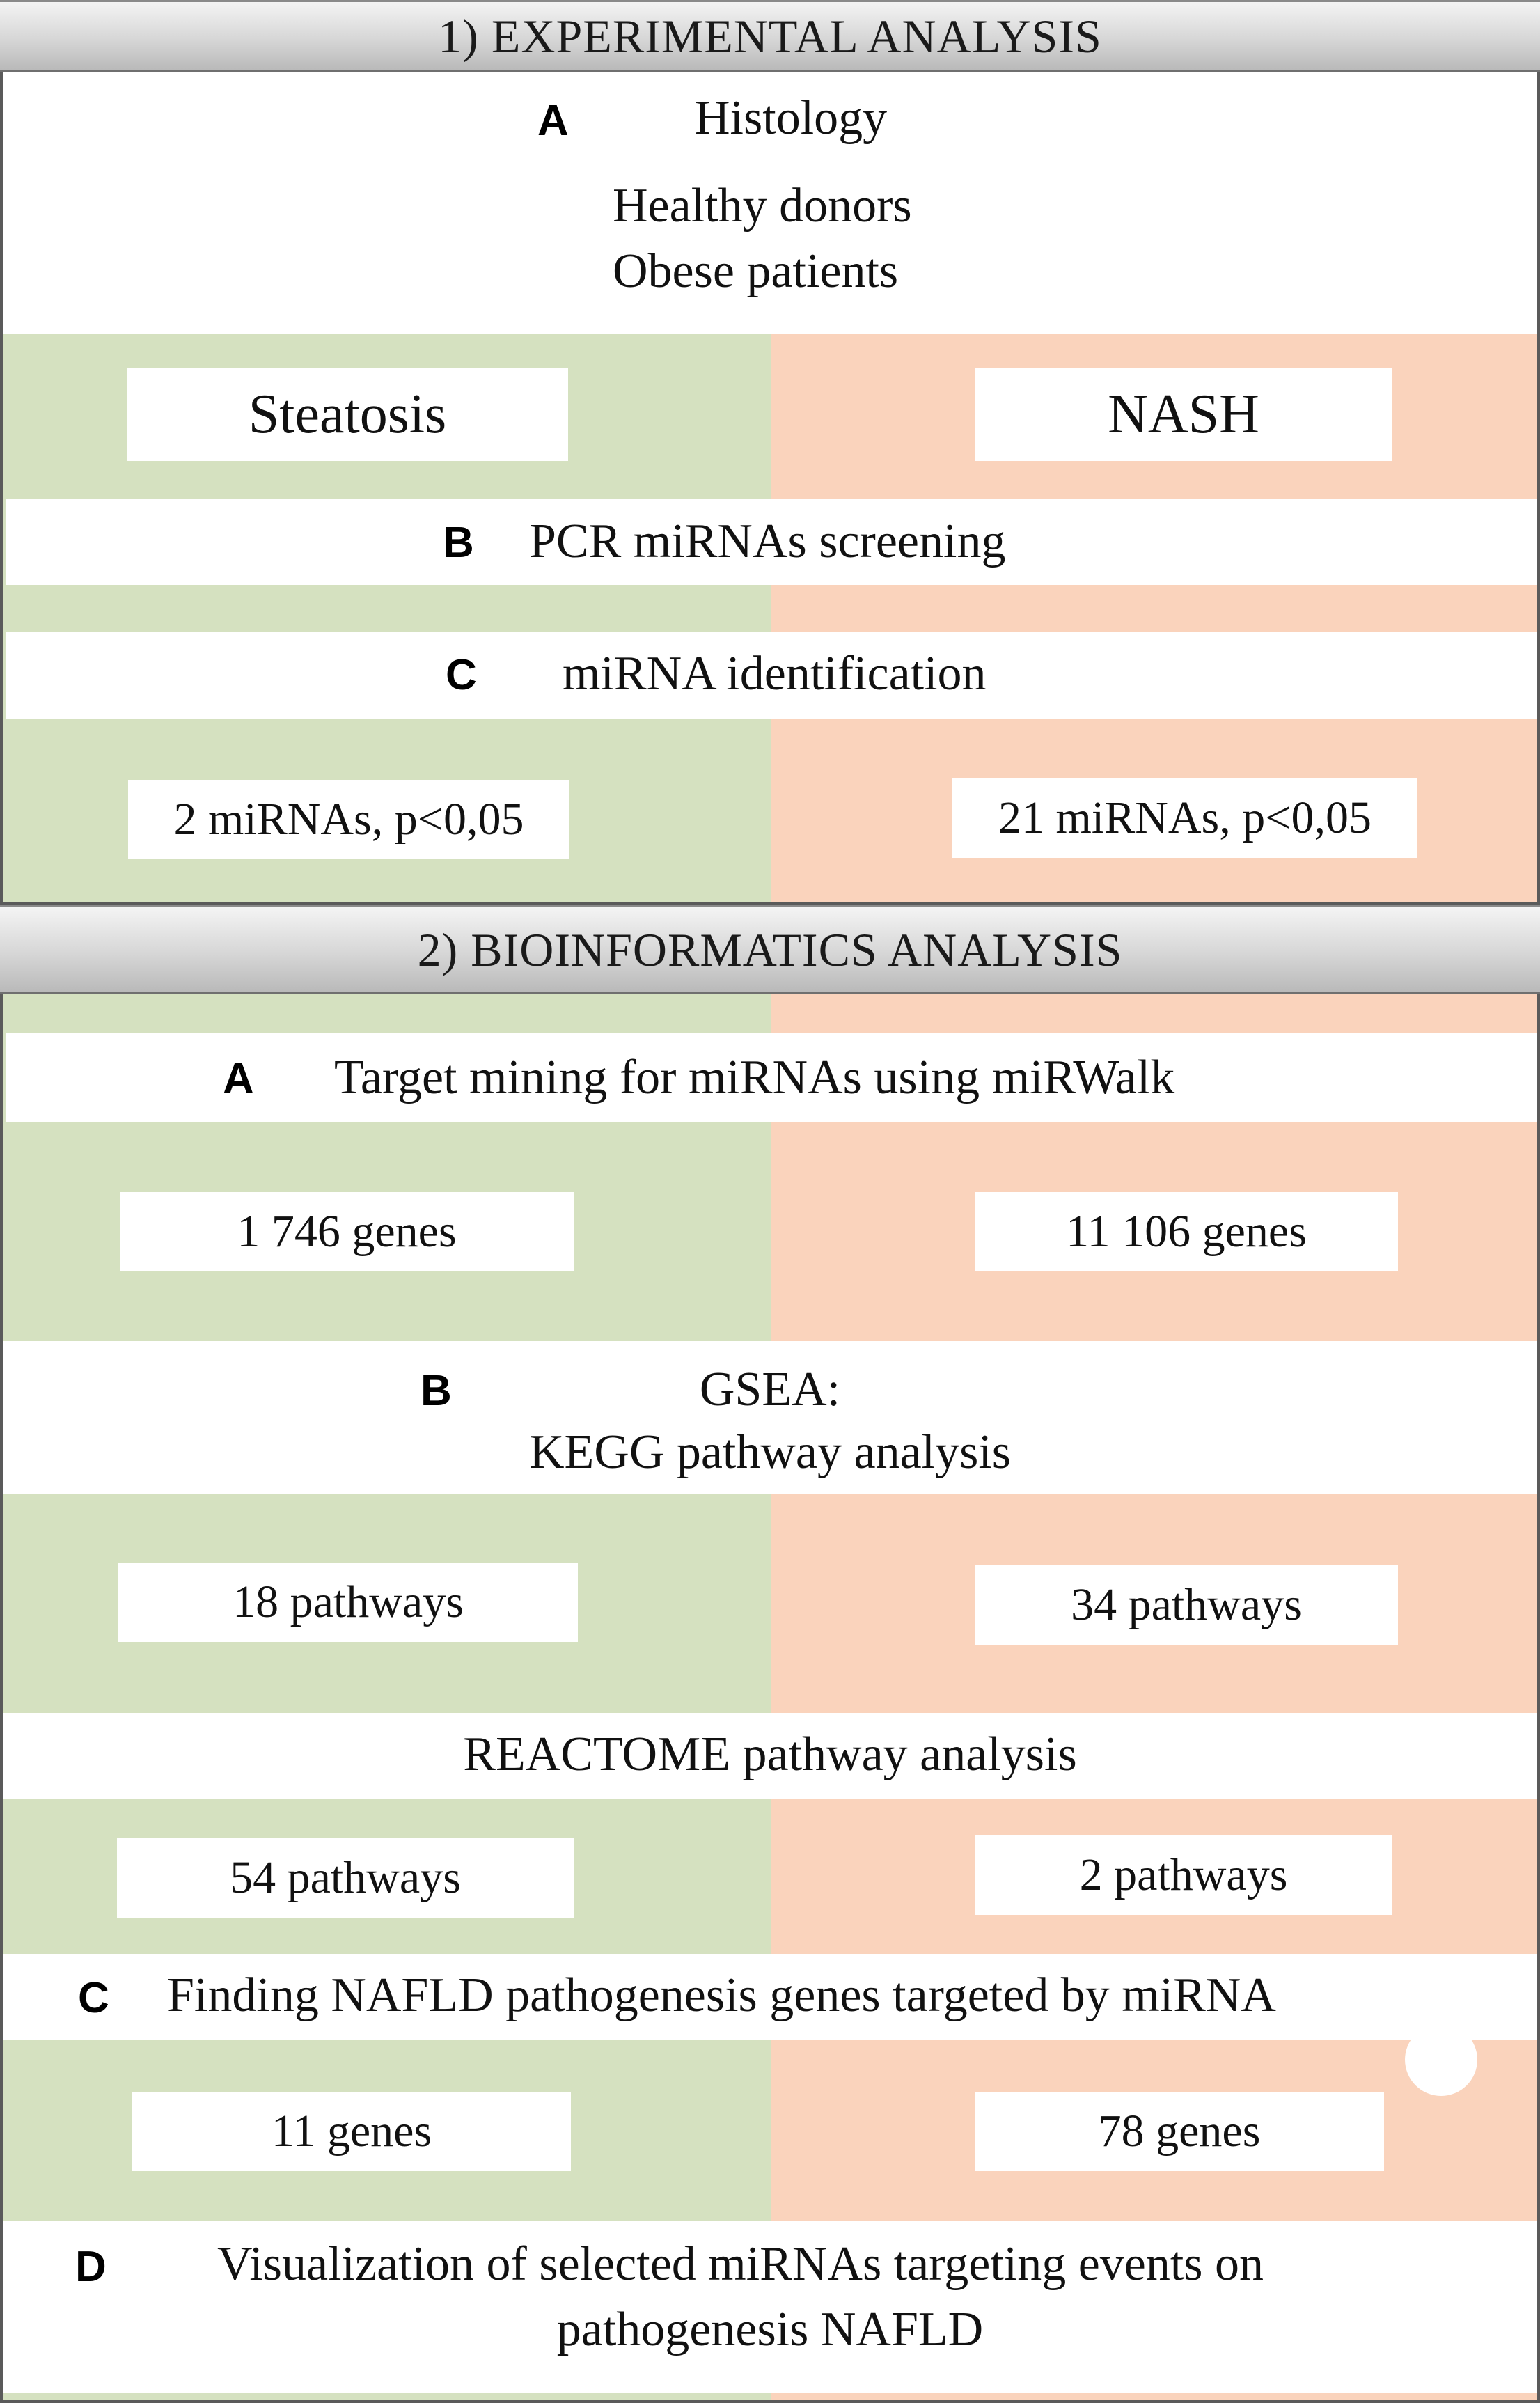 This screenshot has width=1540, height=2403. I want to click on histology-block, so click(770, 203).